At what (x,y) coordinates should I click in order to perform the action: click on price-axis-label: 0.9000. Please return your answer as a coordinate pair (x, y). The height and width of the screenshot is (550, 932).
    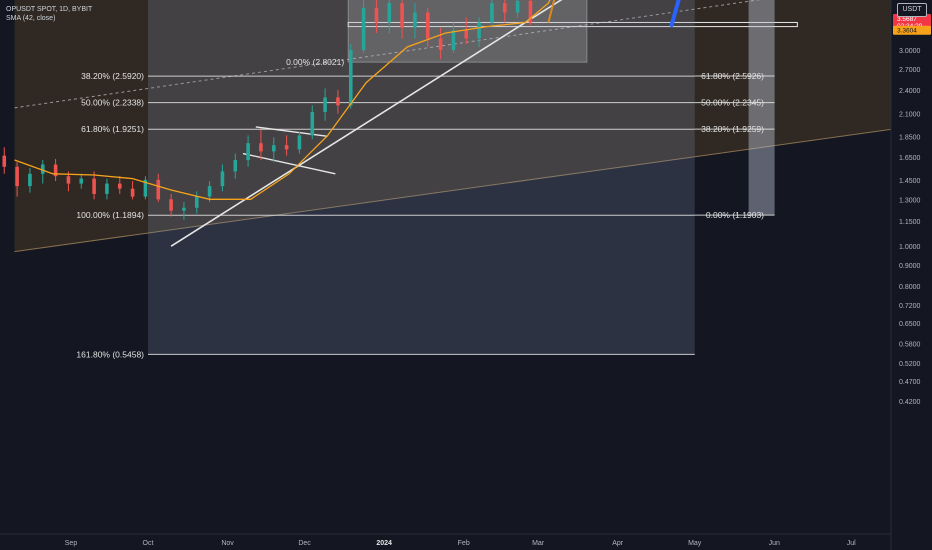
    Looking at the image, I should click on (910, 266).